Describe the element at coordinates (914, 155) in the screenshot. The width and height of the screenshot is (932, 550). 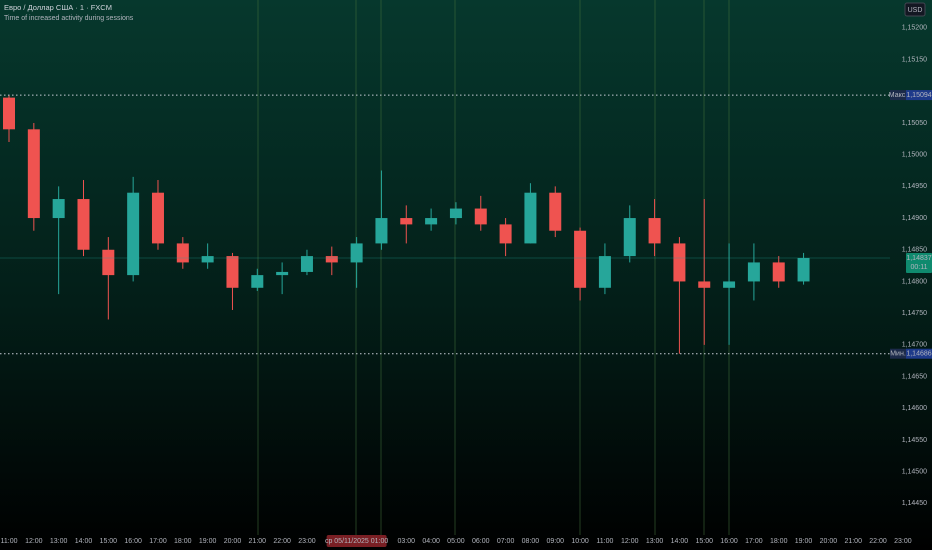
I see `y-tick-label: 1,15000` at that location.